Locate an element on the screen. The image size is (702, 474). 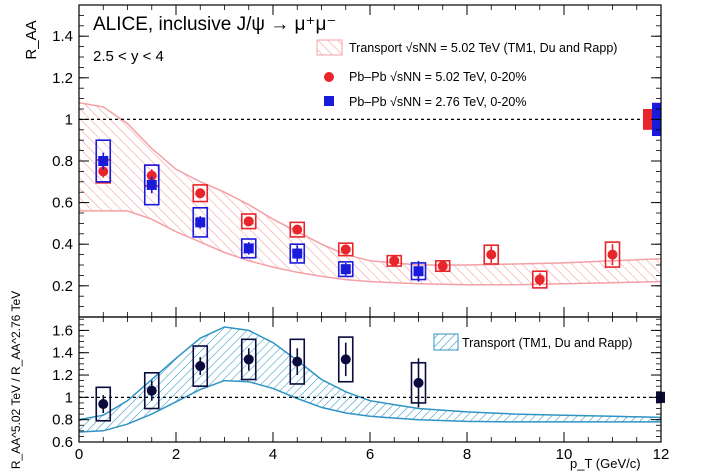
top-ytick-label: 0.2 is located at coordinates (62, 286).